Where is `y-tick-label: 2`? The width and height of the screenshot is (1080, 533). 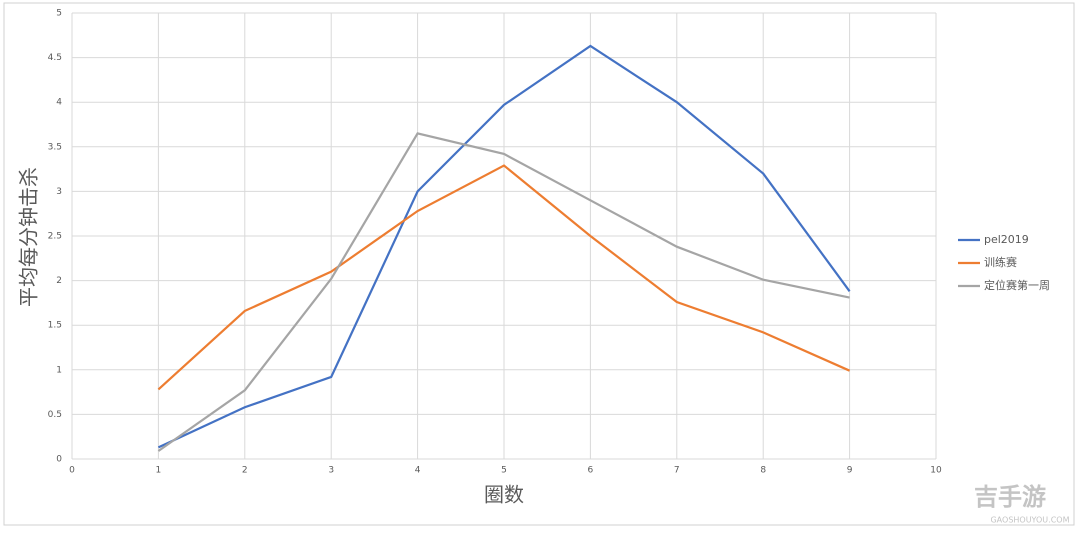 y-tick-label: 2 is located at coordinates (59, 281).